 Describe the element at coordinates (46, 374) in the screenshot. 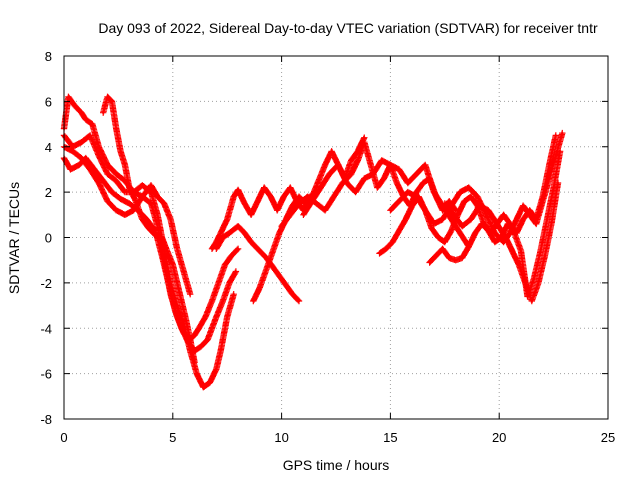

I see `y-tick-label: -6` at that location.